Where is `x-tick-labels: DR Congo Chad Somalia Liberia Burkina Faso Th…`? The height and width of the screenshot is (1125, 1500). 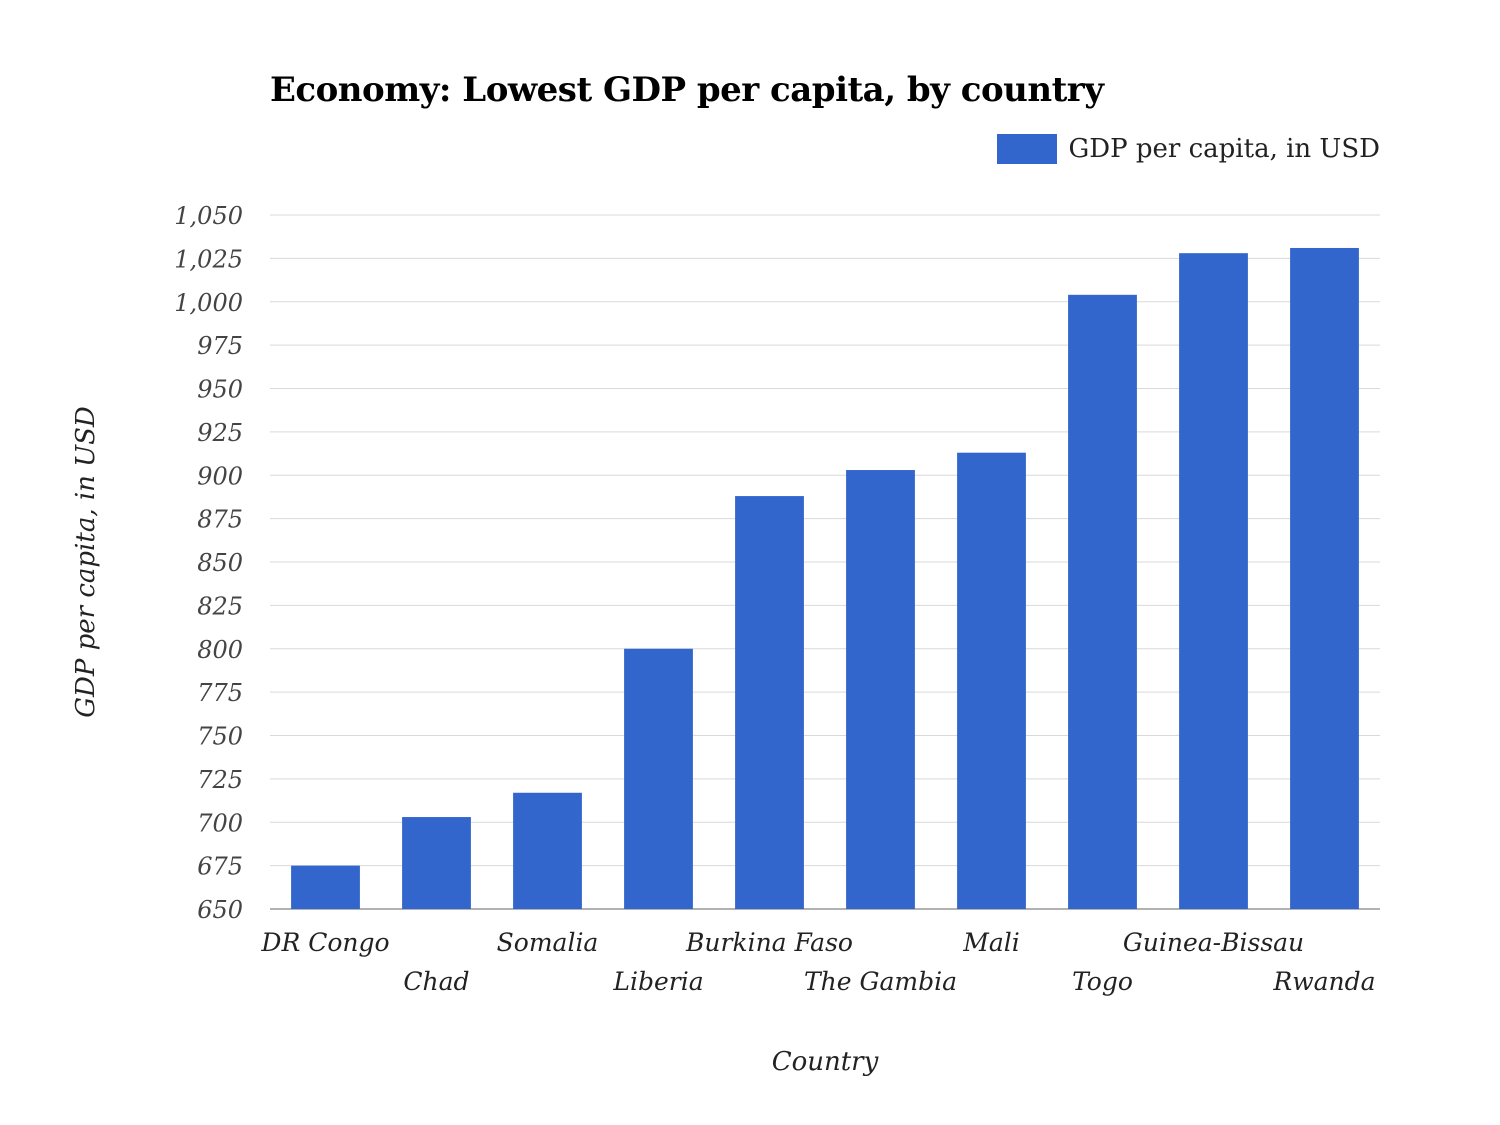
x-tick-labels: DR Congo Chad Somalia Liberia Burkina Faso Th… is located at coordinates (817, 962).